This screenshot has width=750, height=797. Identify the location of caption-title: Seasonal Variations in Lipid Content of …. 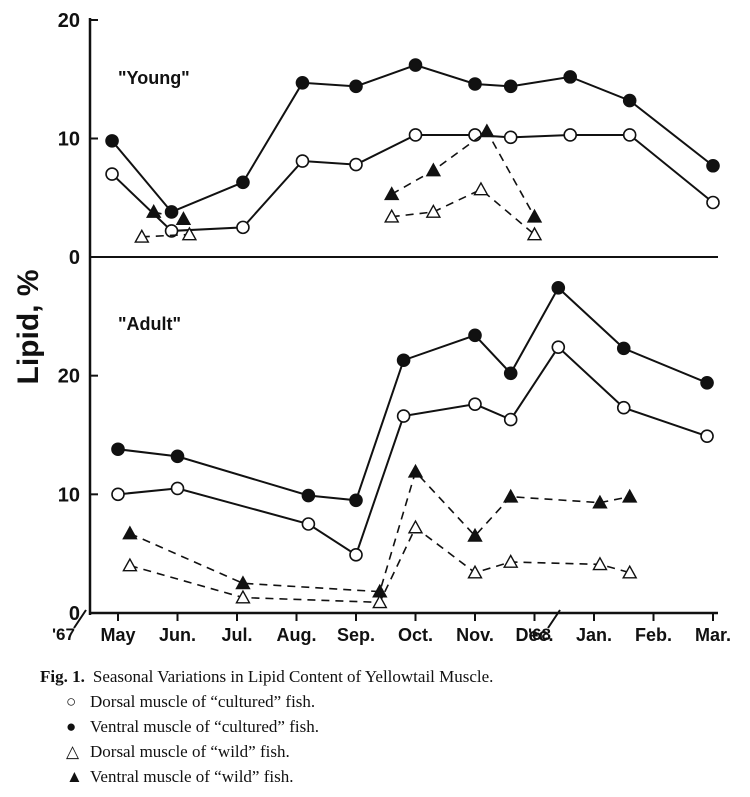
(293, 676).